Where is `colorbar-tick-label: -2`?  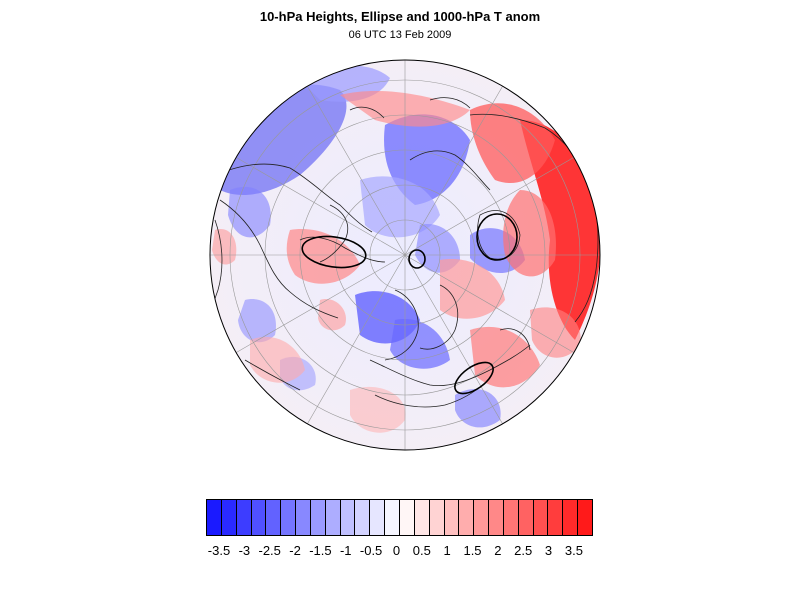
colorbar-tick-label: -2 is located at coordinates (295, 550).